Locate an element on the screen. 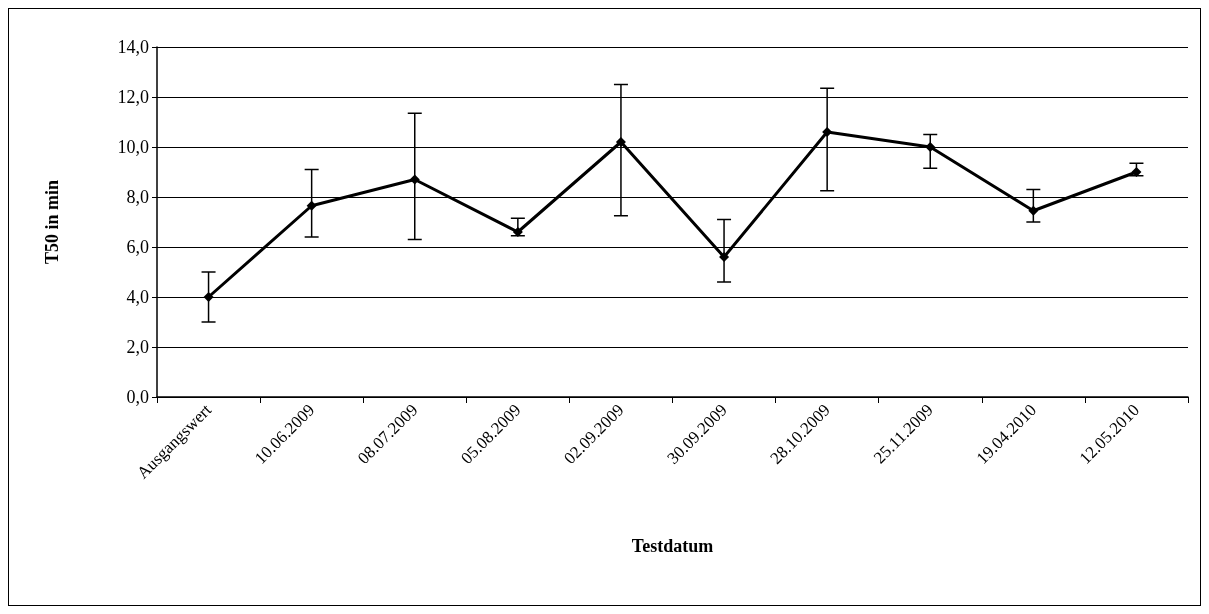  y-tick-label: 14,0 is located at coordinates (133, 47).